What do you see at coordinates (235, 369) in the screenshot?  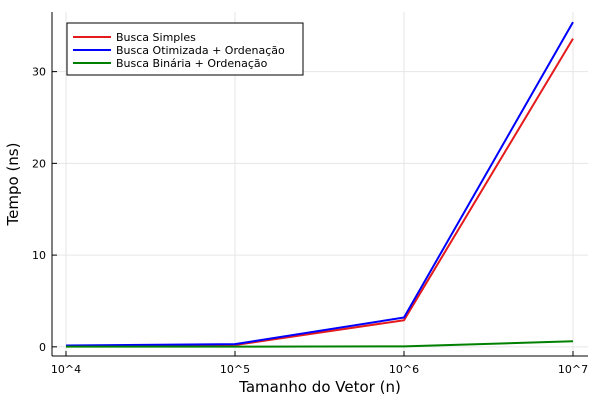 I see `x-tick-label: 10^5` at bounding box center [235, 369].